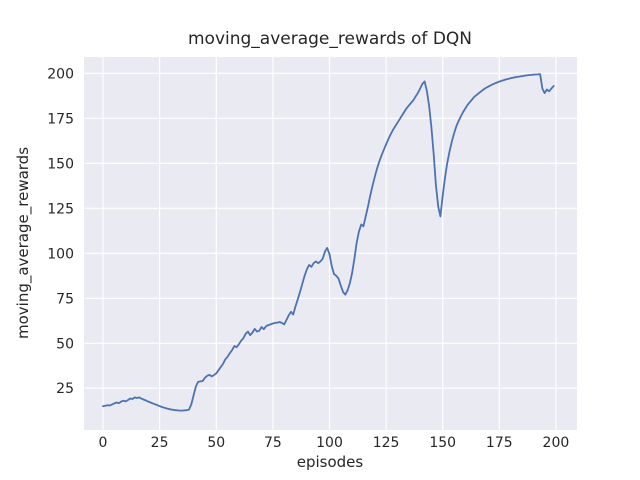 Image resolution: width=640 pixels, height=480 pixels. I want to click on x-tick-label: 150, so click(442, 443).